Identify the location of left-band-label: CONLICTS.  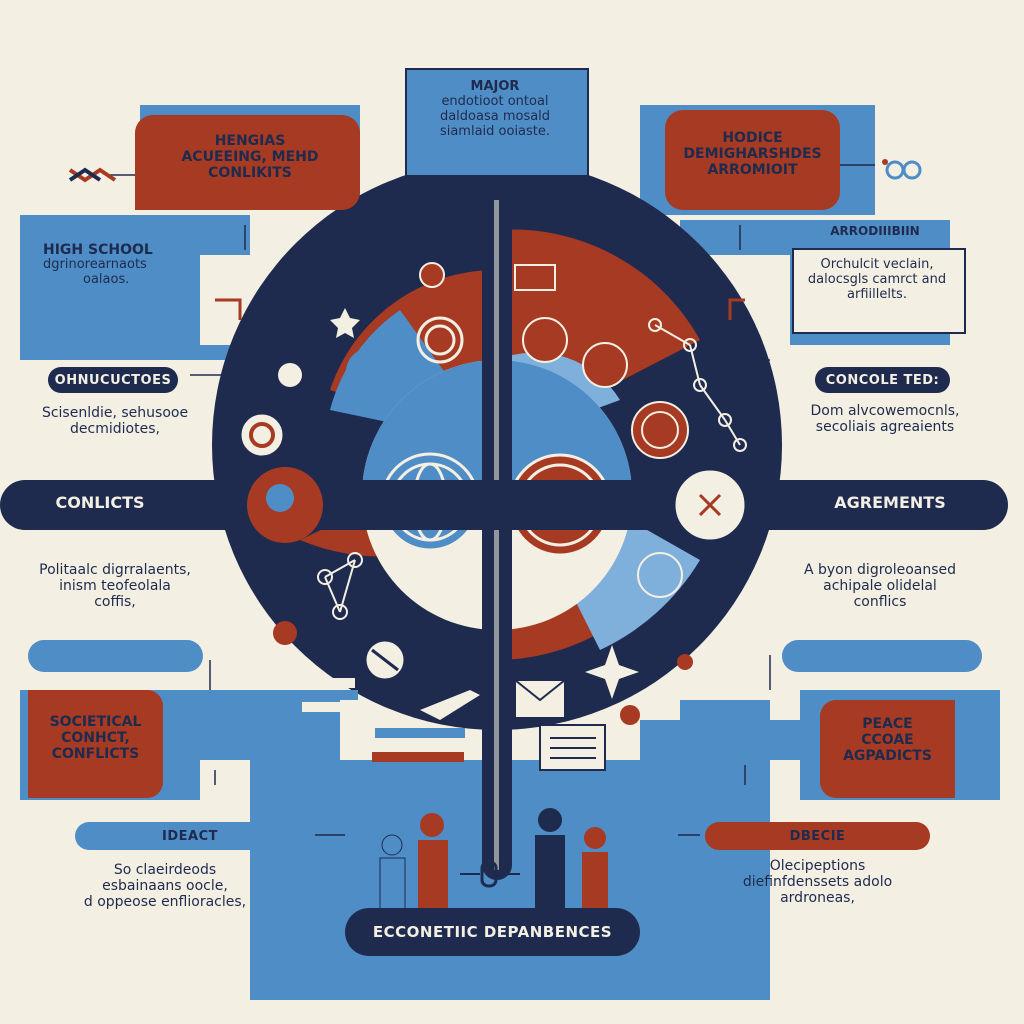
(100, 502).